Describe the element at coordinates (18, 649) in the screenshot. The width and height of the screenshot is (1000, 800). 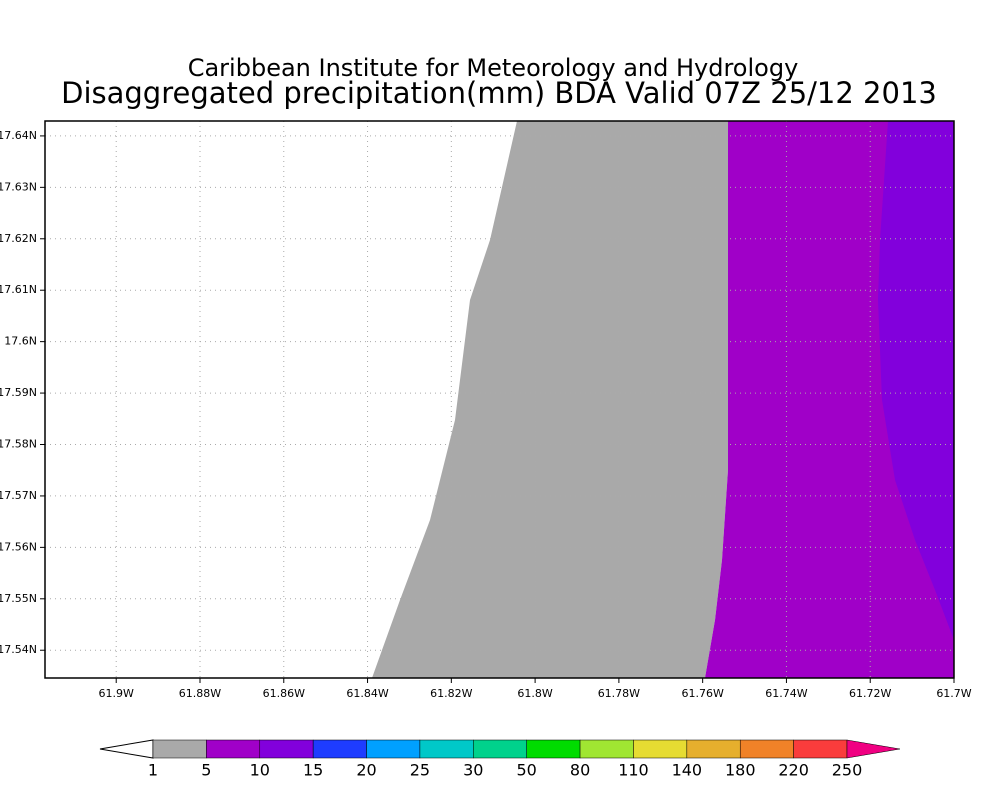
I see `y-tick-label: 17.54N` at that location.